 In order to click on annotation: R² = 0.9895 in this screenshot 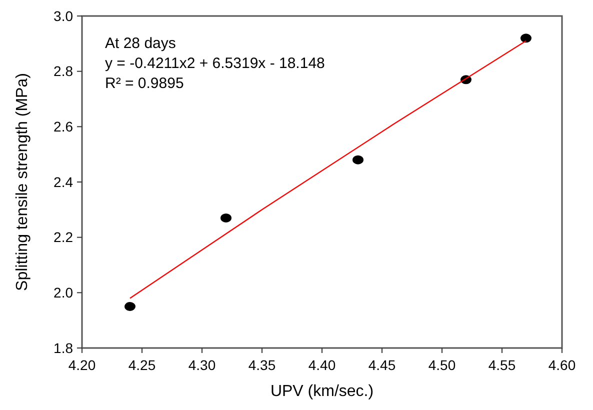, I will do `click(144, 83)`.